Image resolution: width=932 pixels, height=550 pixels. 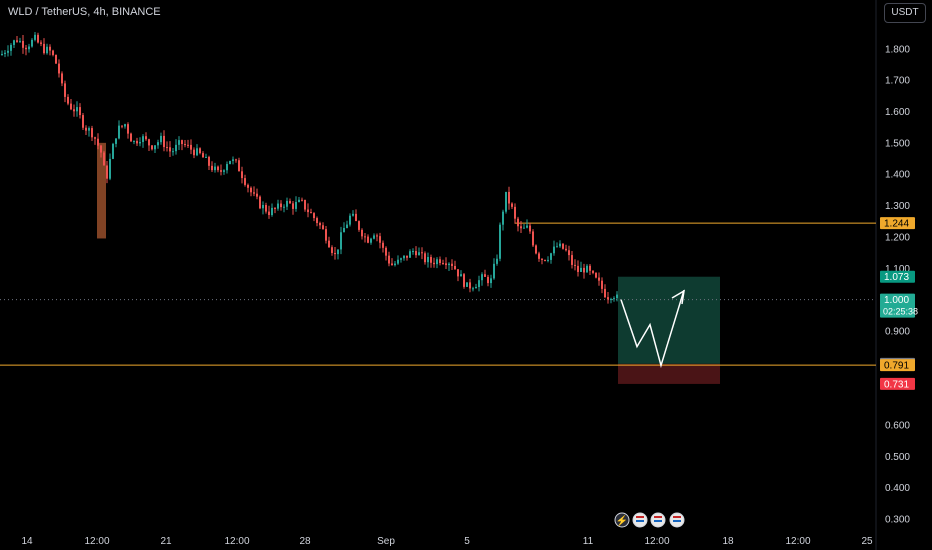 I want to click on y-tick-label: 1.600, so click(x=897, y=112).